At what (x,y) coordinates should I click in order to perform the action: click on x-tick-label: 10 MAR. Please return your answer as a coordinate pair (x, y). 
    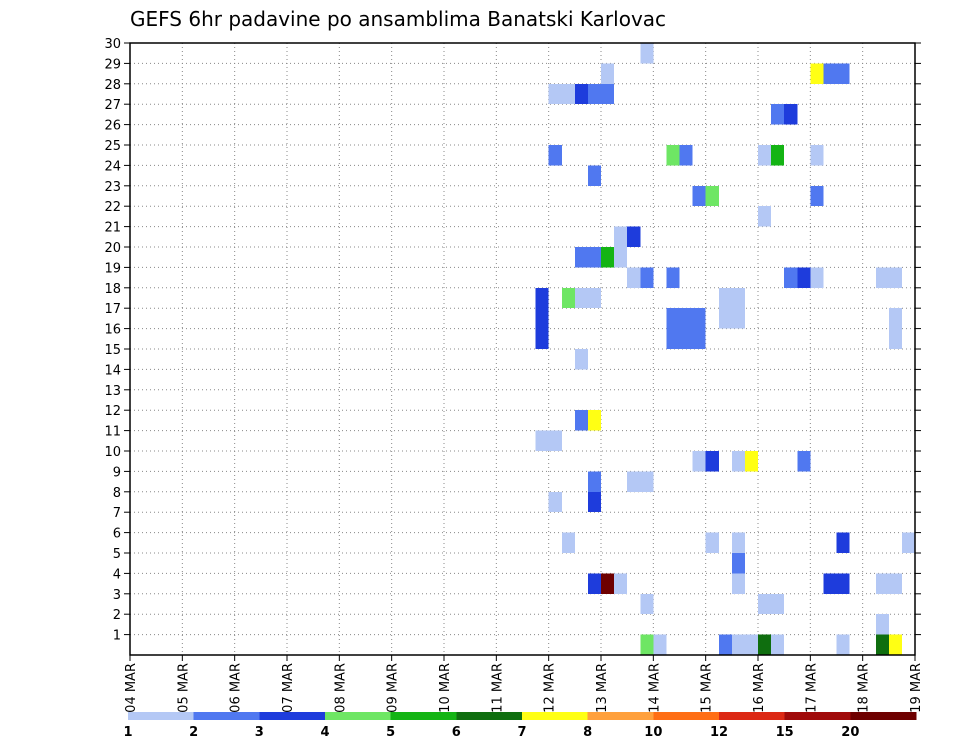
    Looking at the image, I should click on (445, 688).